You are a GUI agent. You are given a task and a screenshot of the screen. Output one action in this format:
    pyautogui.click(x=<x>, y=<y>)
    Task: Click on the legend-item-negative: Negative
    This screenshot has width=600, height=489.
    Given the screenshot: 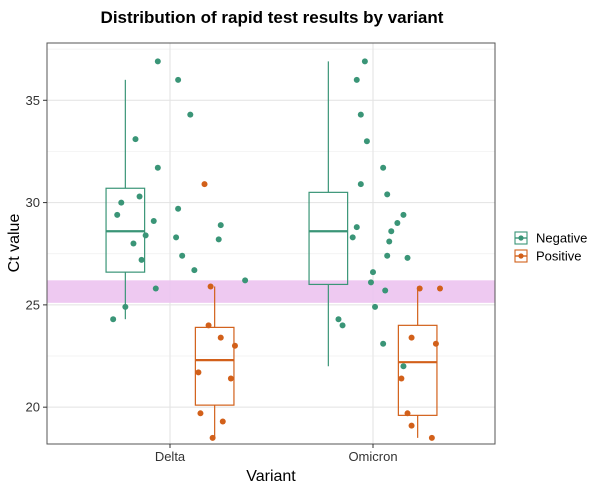 What is the action you would take?
    pyautogui.click(x=550, y=238)
    